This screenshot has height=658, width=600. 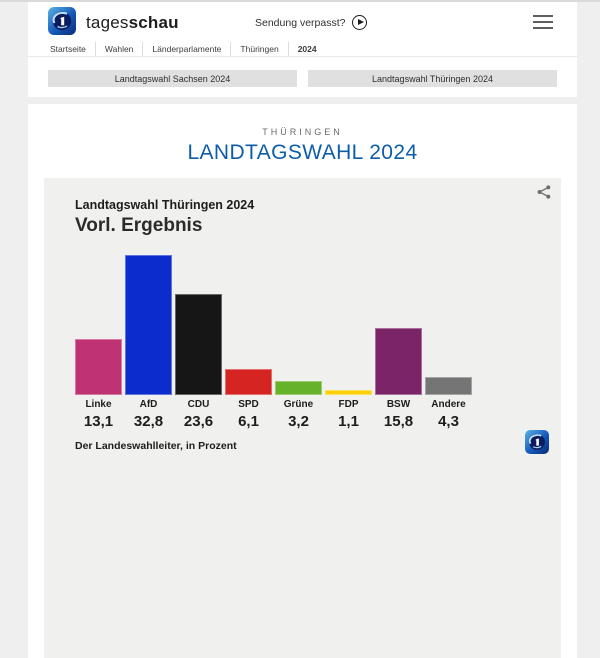 What do you see at coordinates (543, 22) in the screenshot?
I see `hamburger-menu-icon` at bounding box center [543, 22].